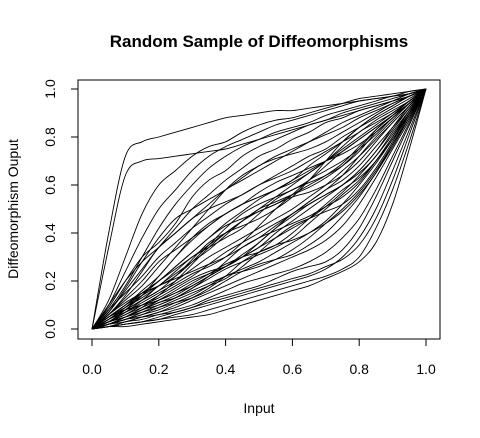 The width and height of the screenshot is (480, 438). I want to click on y-tick-label: 0.6, so click(50, 185).